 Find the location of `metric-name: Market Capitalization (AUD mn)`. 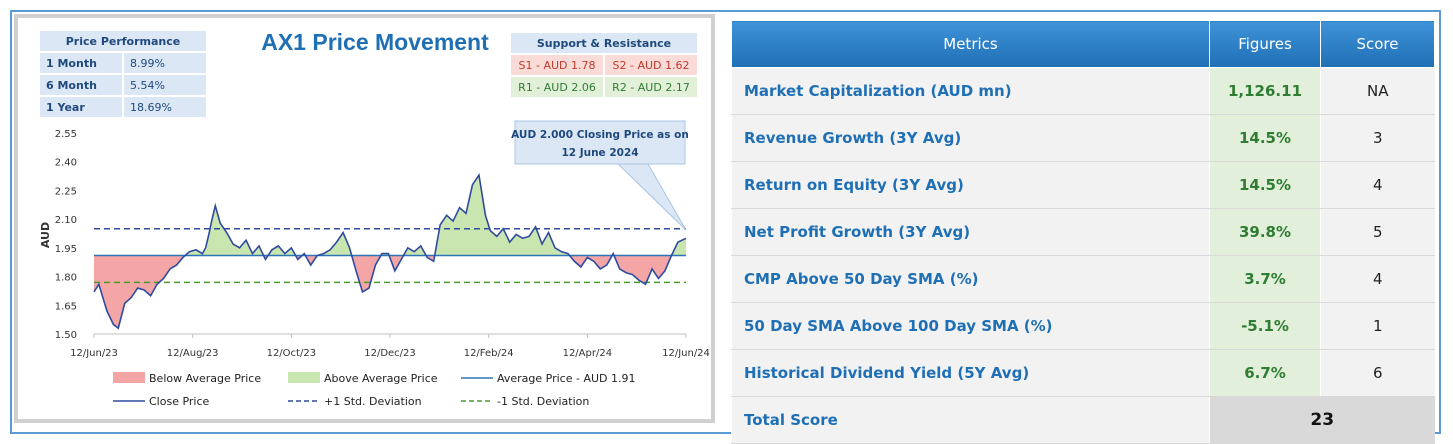

metric-name: Market Capitalization (AUD mn) is located at coordinates (970, 91).